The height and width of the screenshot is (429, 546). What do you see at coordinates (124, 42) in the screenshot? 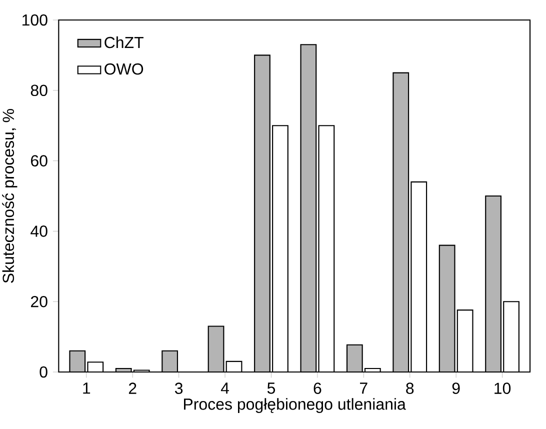
I see `legend-label: ChZT` at bounding box center [124, 42].